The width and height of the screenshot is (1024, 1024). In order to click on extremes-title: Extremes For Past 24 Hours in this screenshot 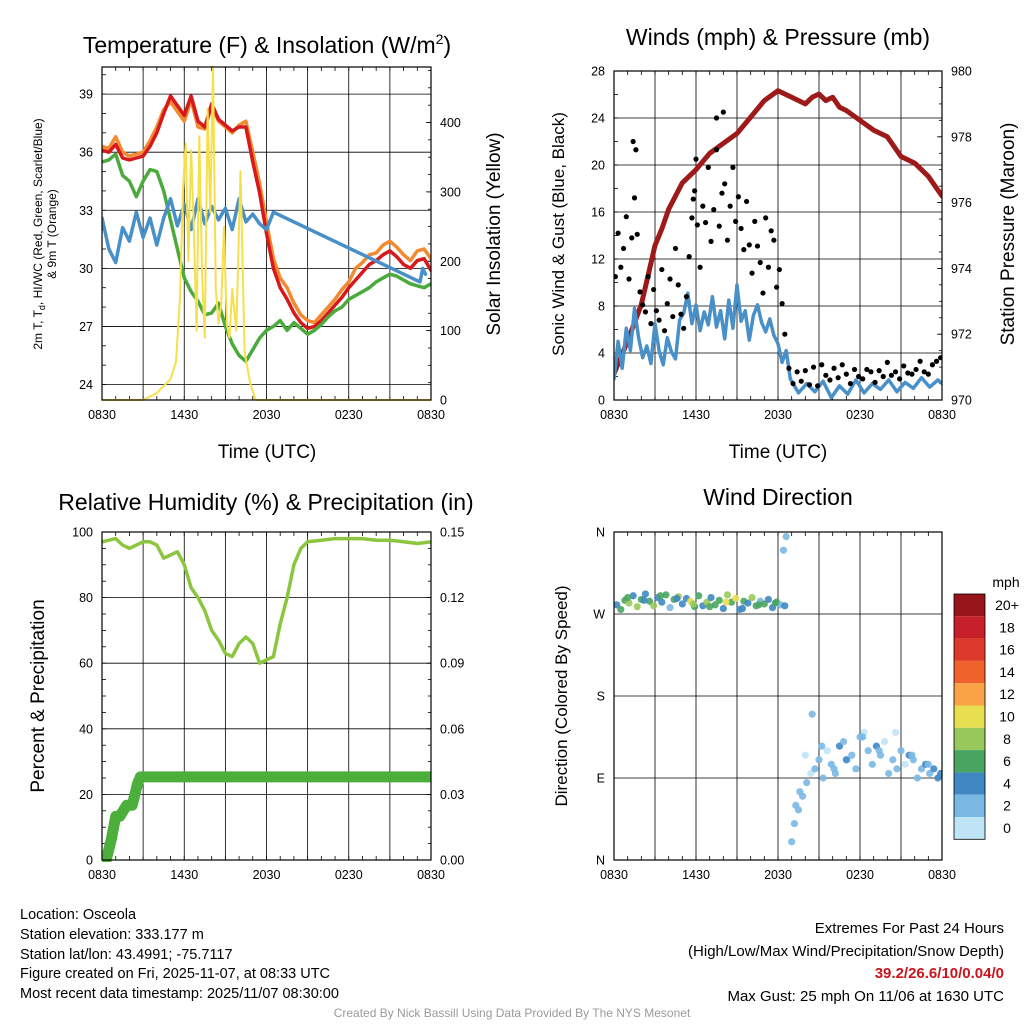, I will do `click(909, 928)`.